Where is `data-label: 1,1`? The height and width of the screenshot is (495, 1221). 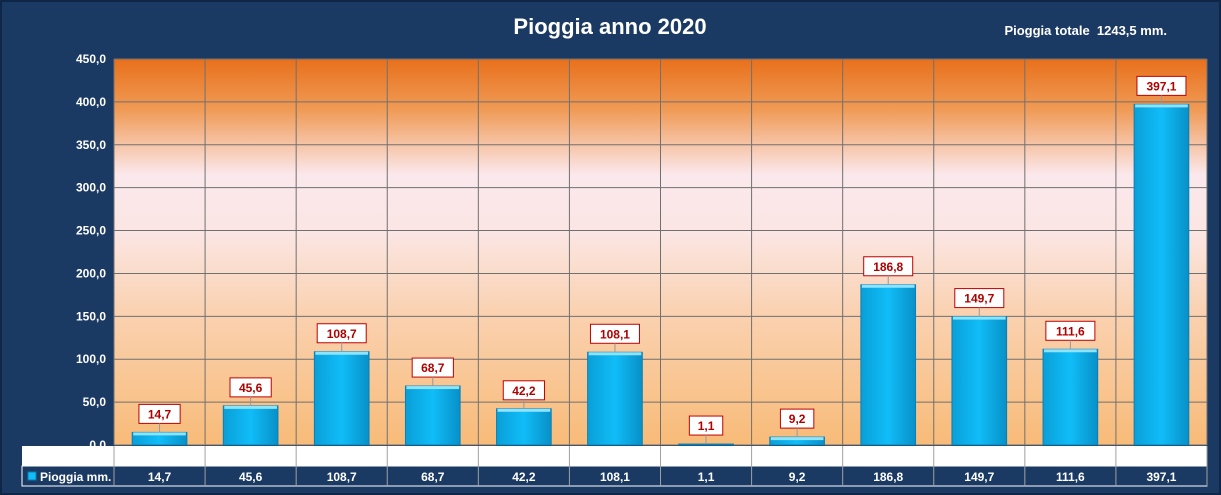
data-label: 1,1 is located at coordinates (706, 426).